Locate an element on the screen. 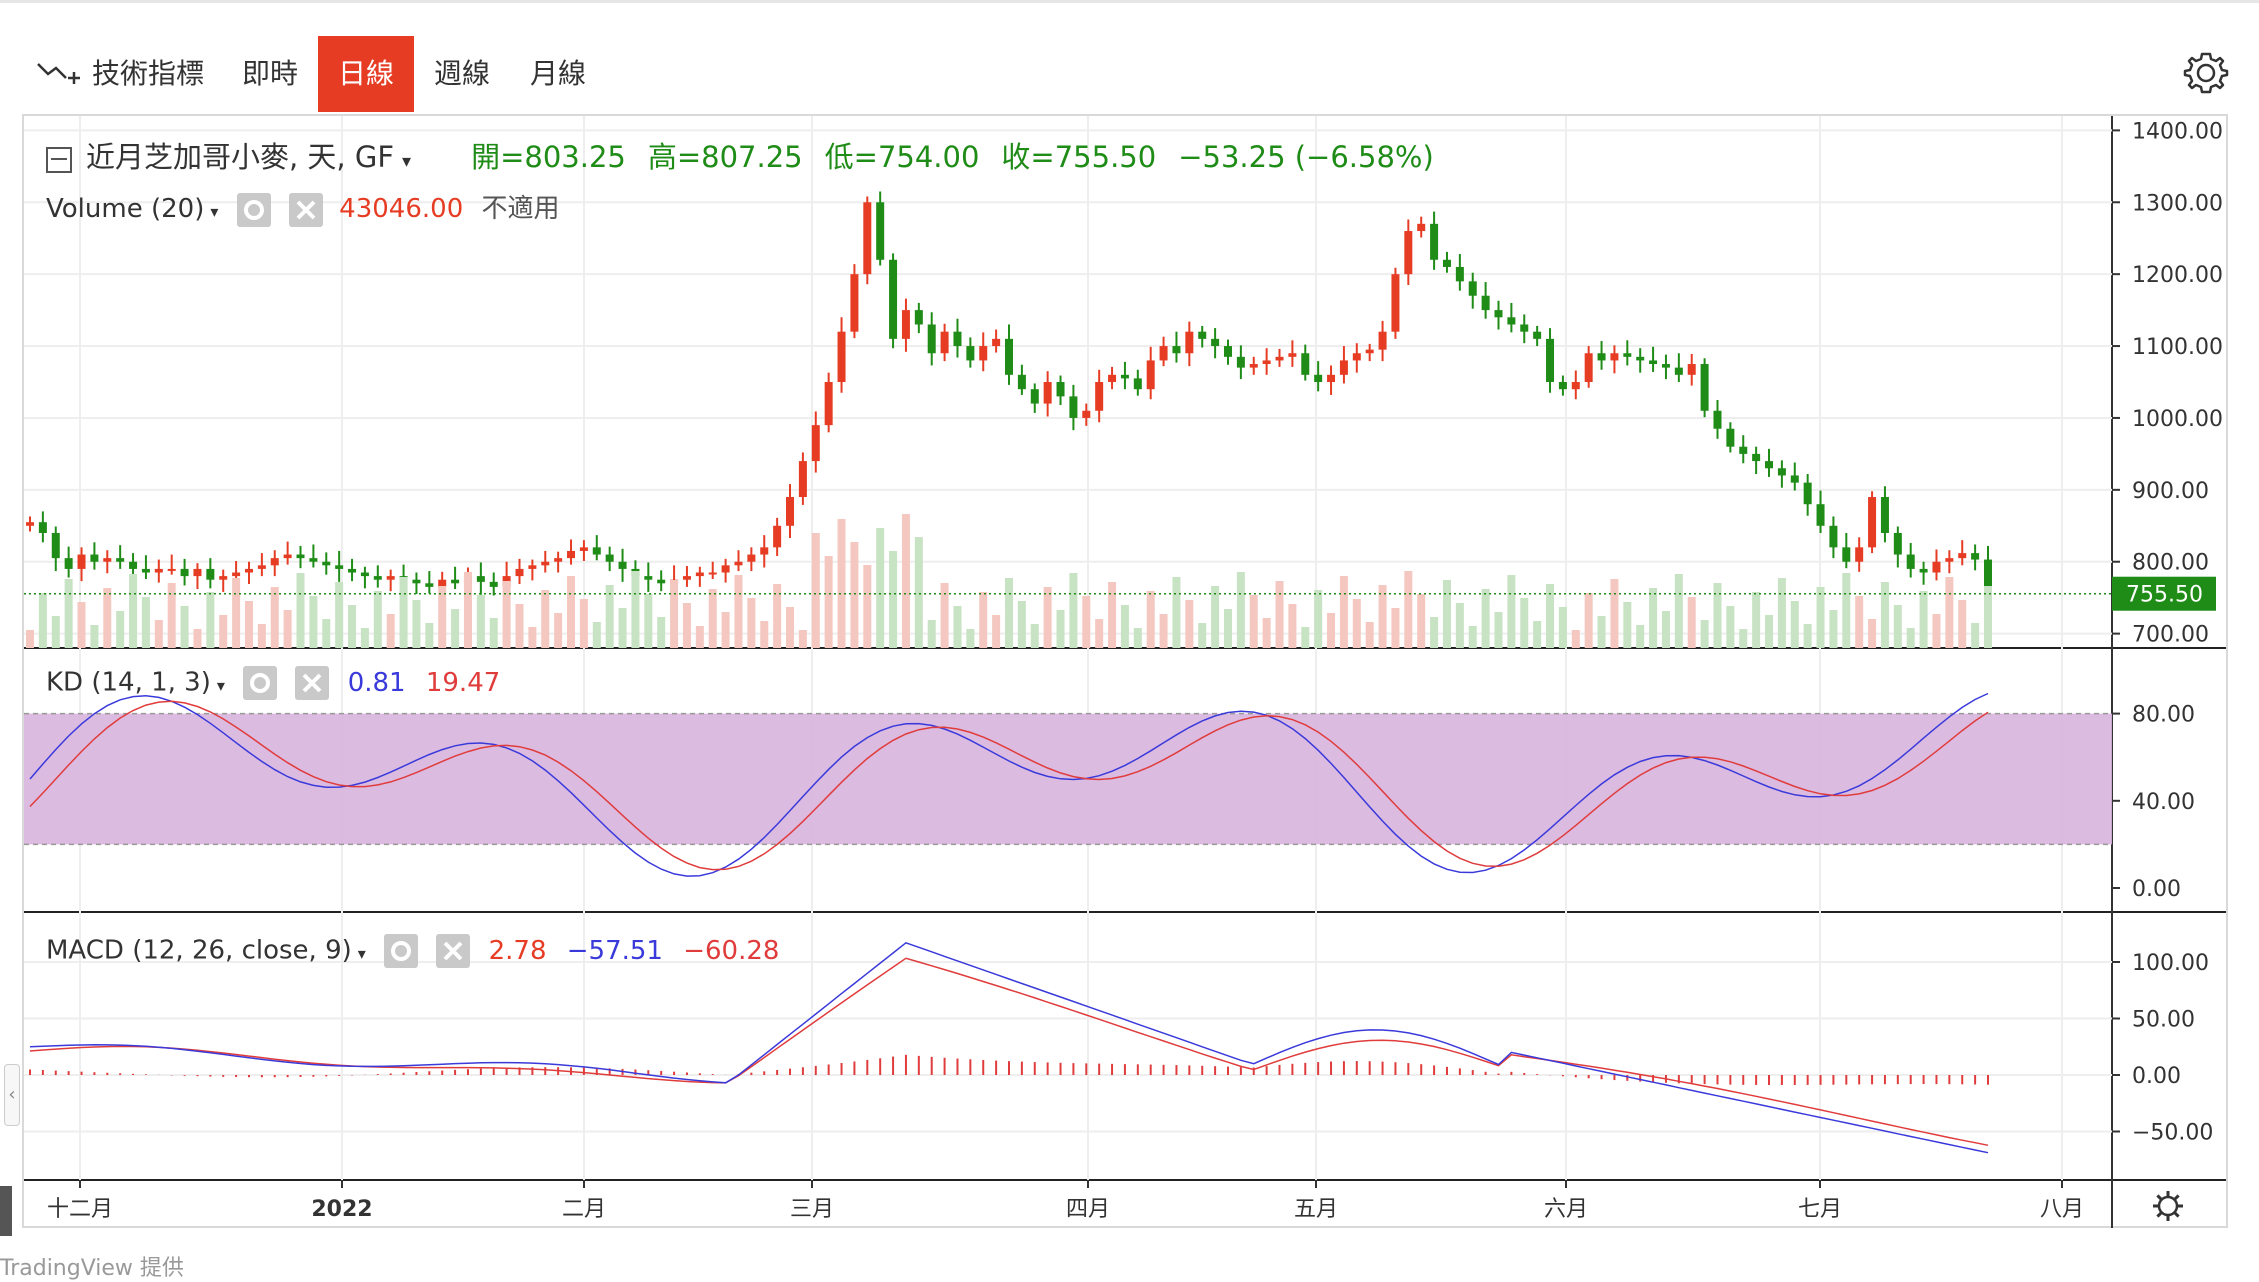 Image resolution: width=2259 pixels, height=1282 pixels. time-label: 六月 is located at coordinates (1566, 1209).